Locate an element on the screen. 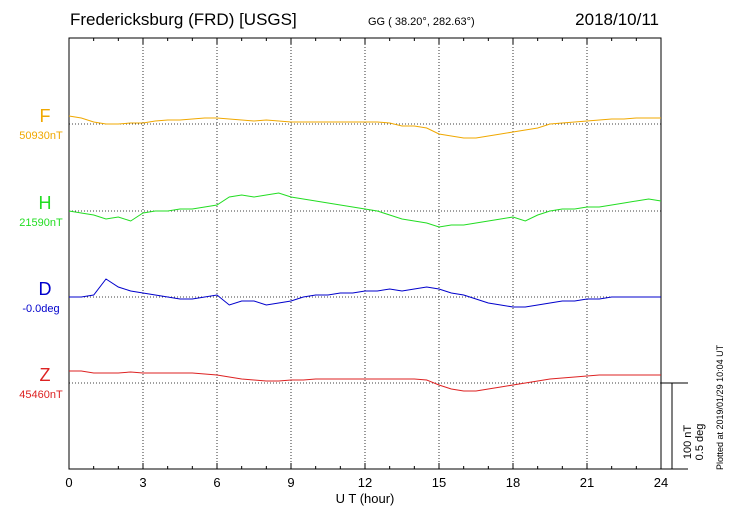 The image size is (730, 520). x-tick-label-21: 21 is located at coordinates (587, 482).